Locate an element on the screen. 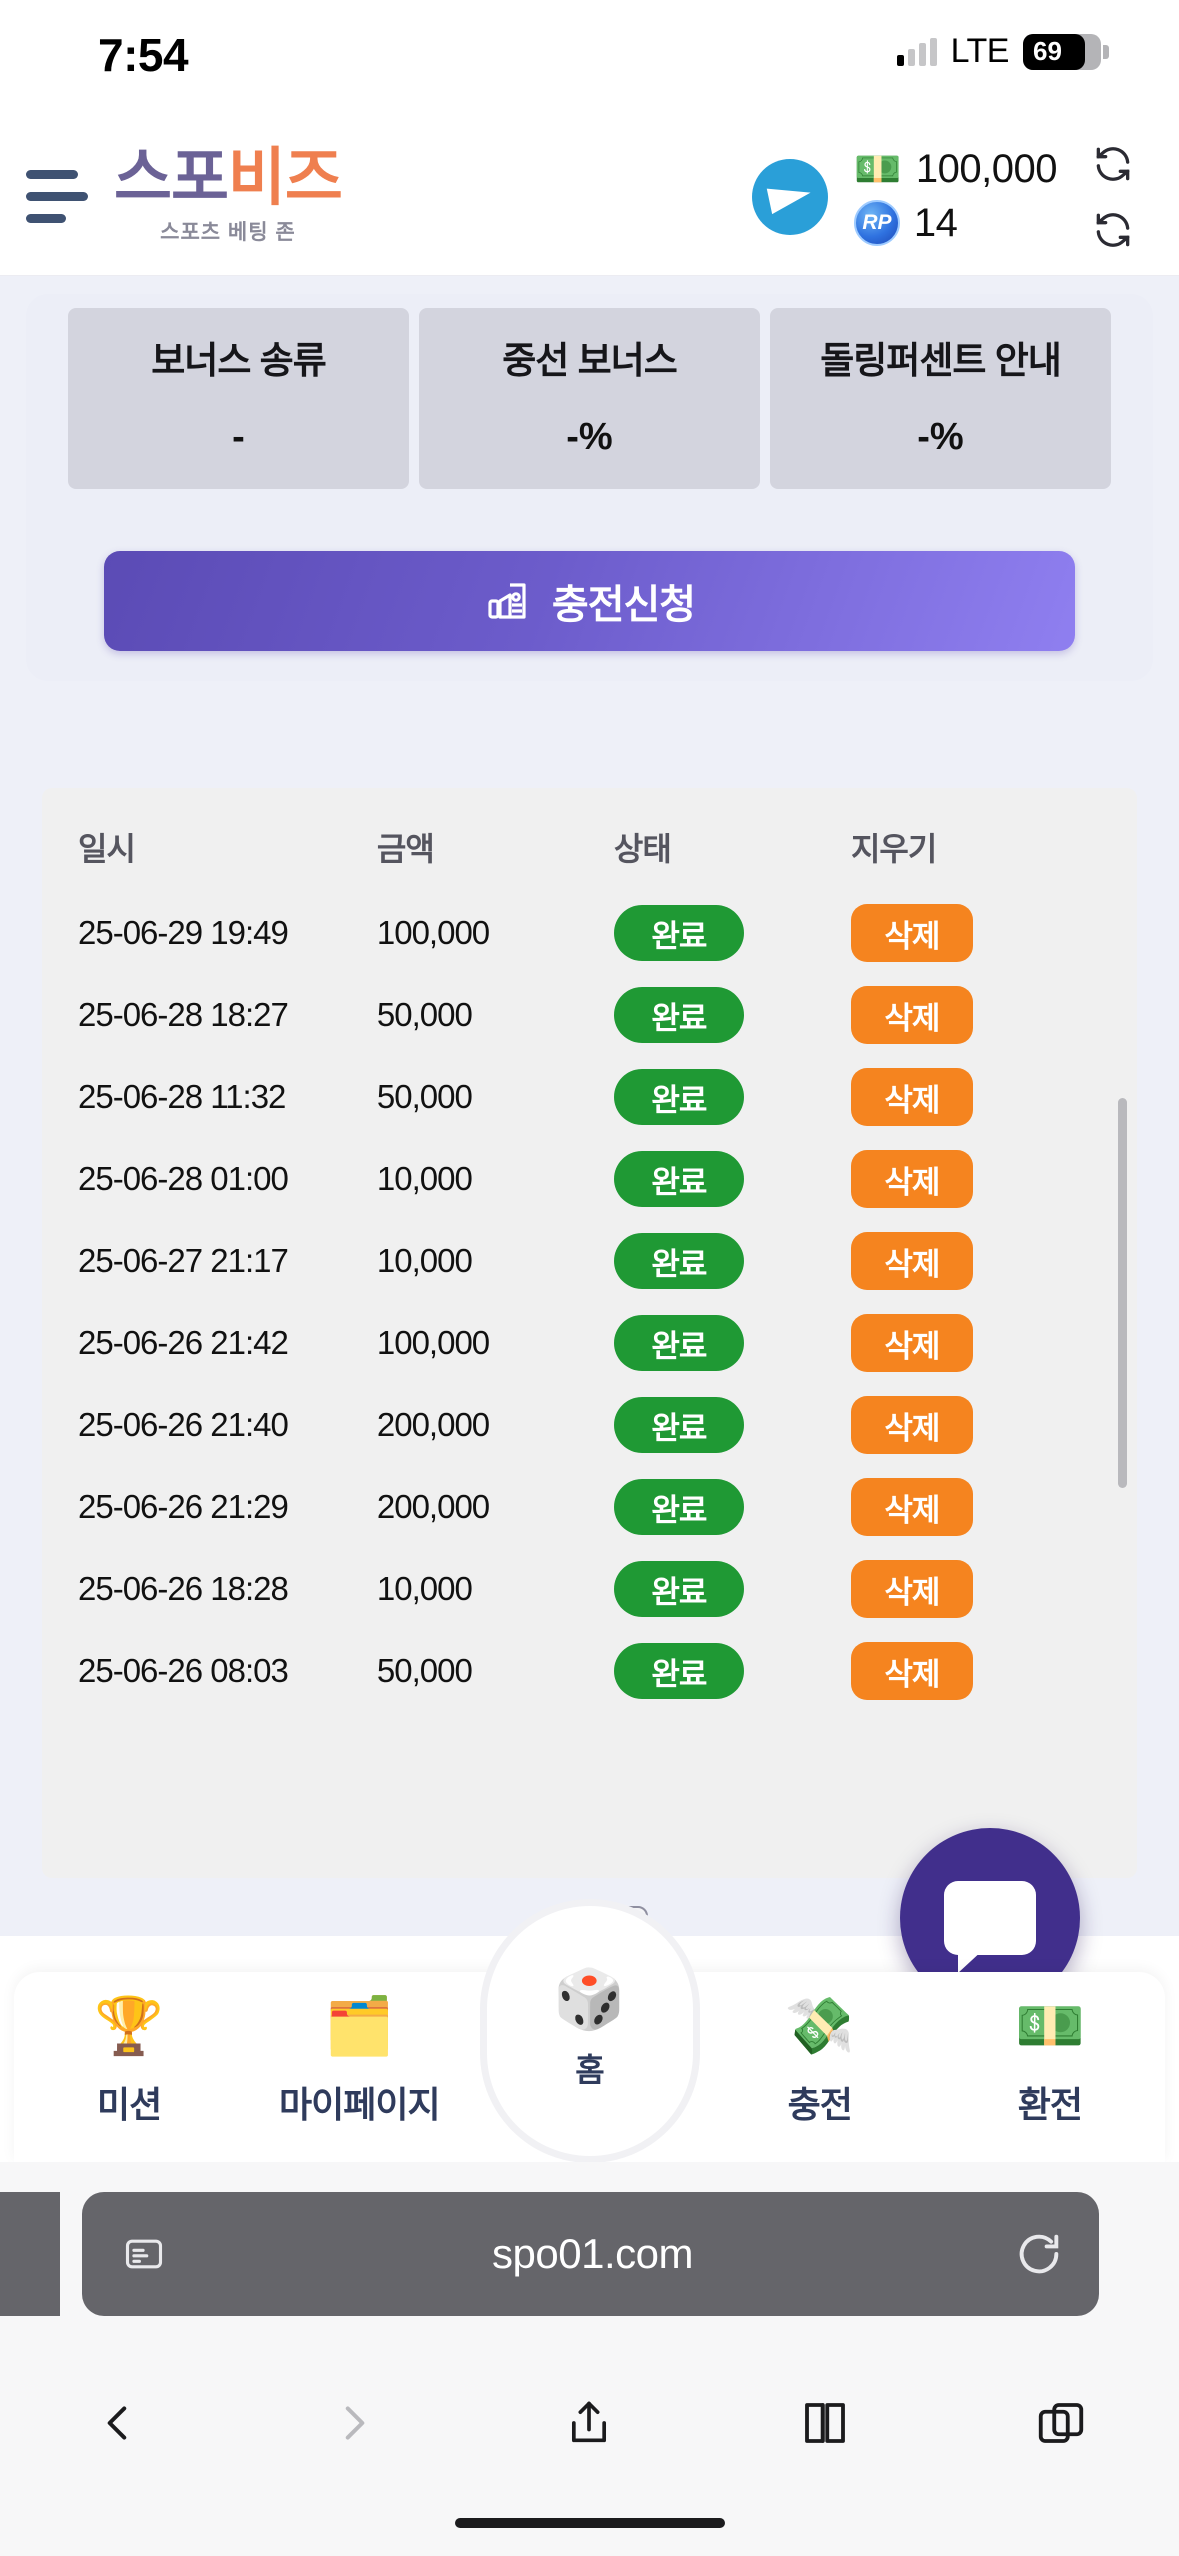 This screenshot has width=1179, height=2556. header-amount: 금액 is located at coordinates (405, 849).